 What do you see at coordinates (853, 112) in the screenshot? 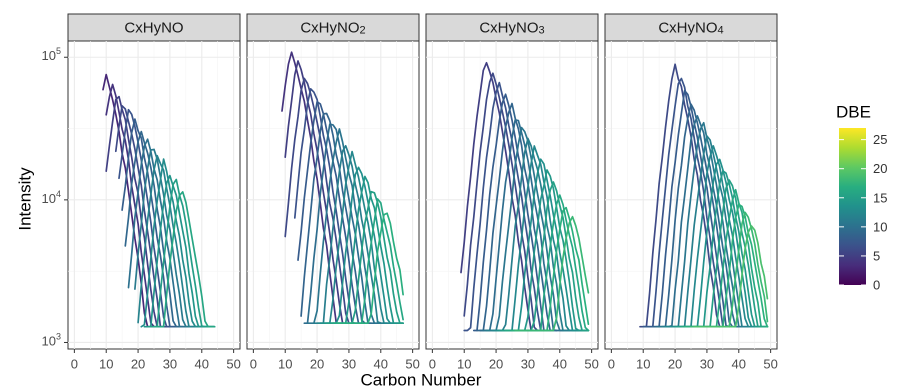
I see `legend-title: DBE` at bounding box center [853, 112].